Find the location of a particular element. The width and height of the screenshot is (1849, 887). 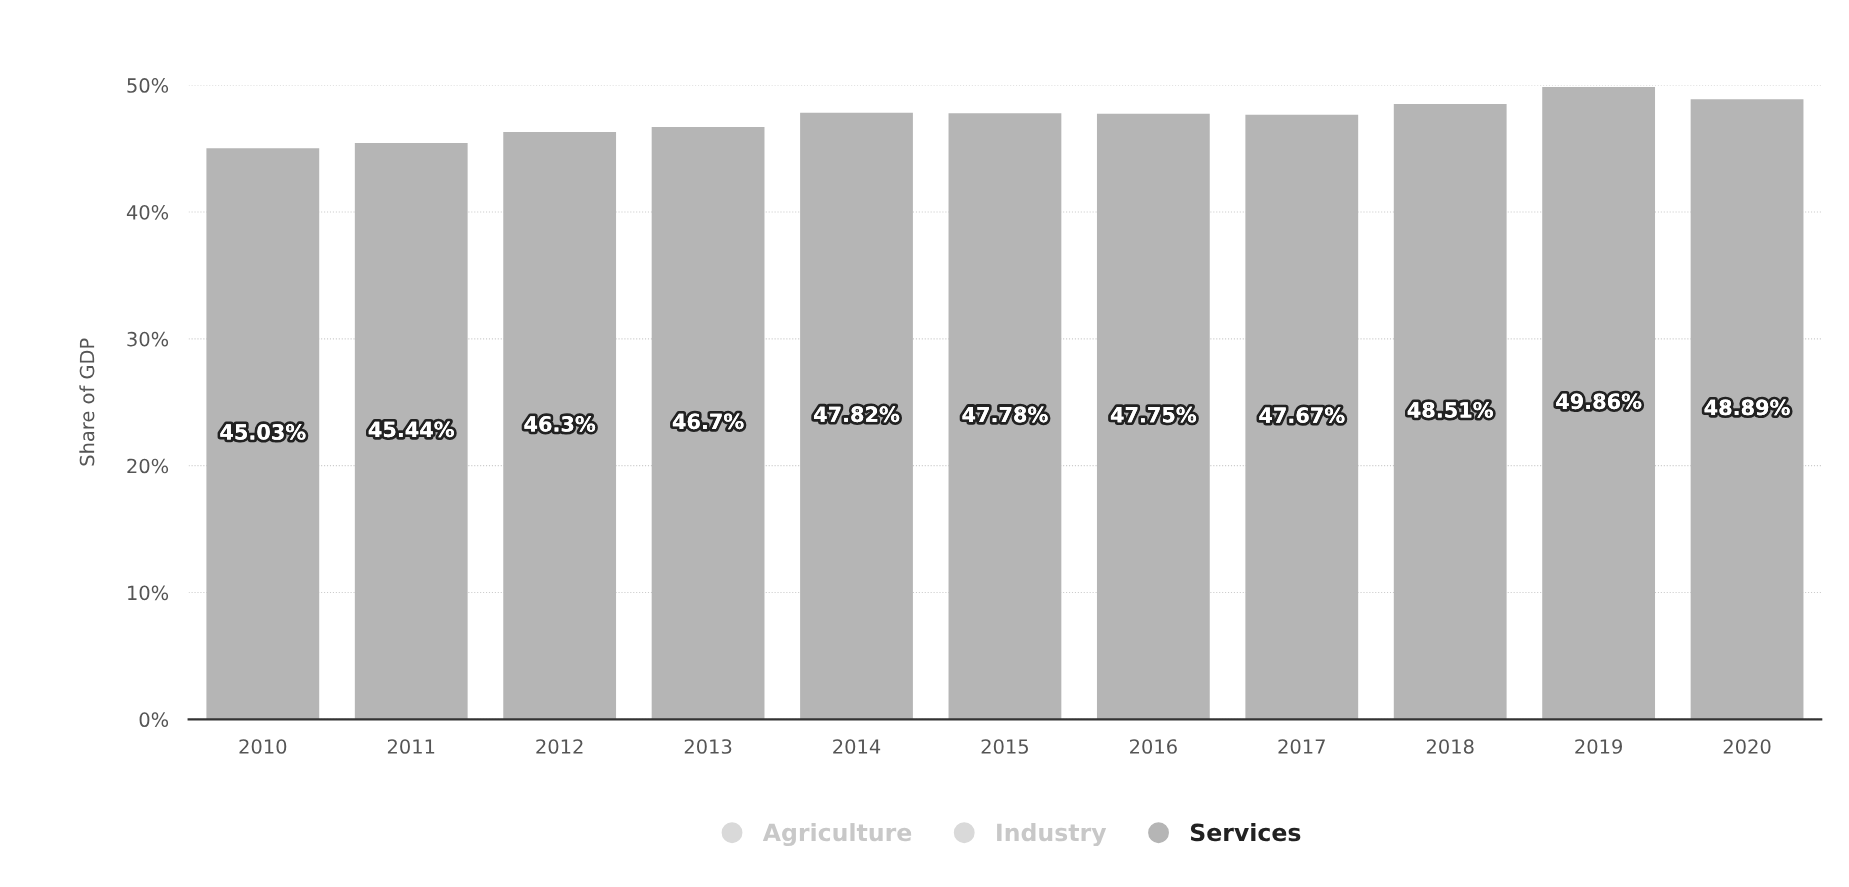

data-label: 46.7% is located at coordinates (708, 421).